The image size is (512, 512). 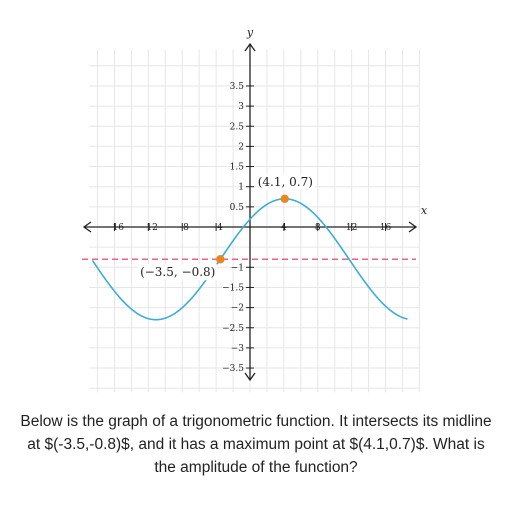 What do you see at coordinates (226, 227) in the screenshot?
I see `points: (−3.5, −0.8) (4.1, 0.7)` at bounding box center [226, 227].